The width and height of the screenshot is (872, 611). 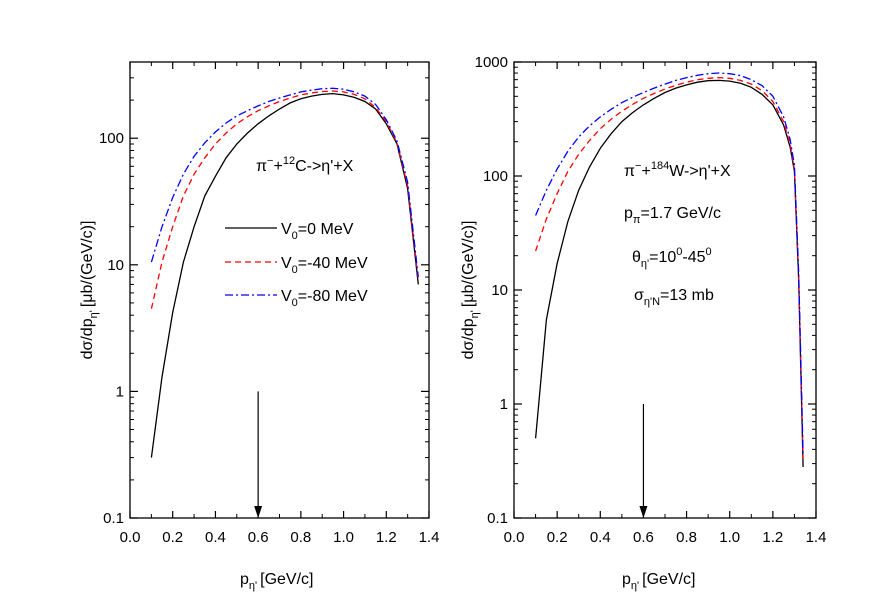 I want to click on legend-label: V0=-40 MeV, so click(x=324, y=265).